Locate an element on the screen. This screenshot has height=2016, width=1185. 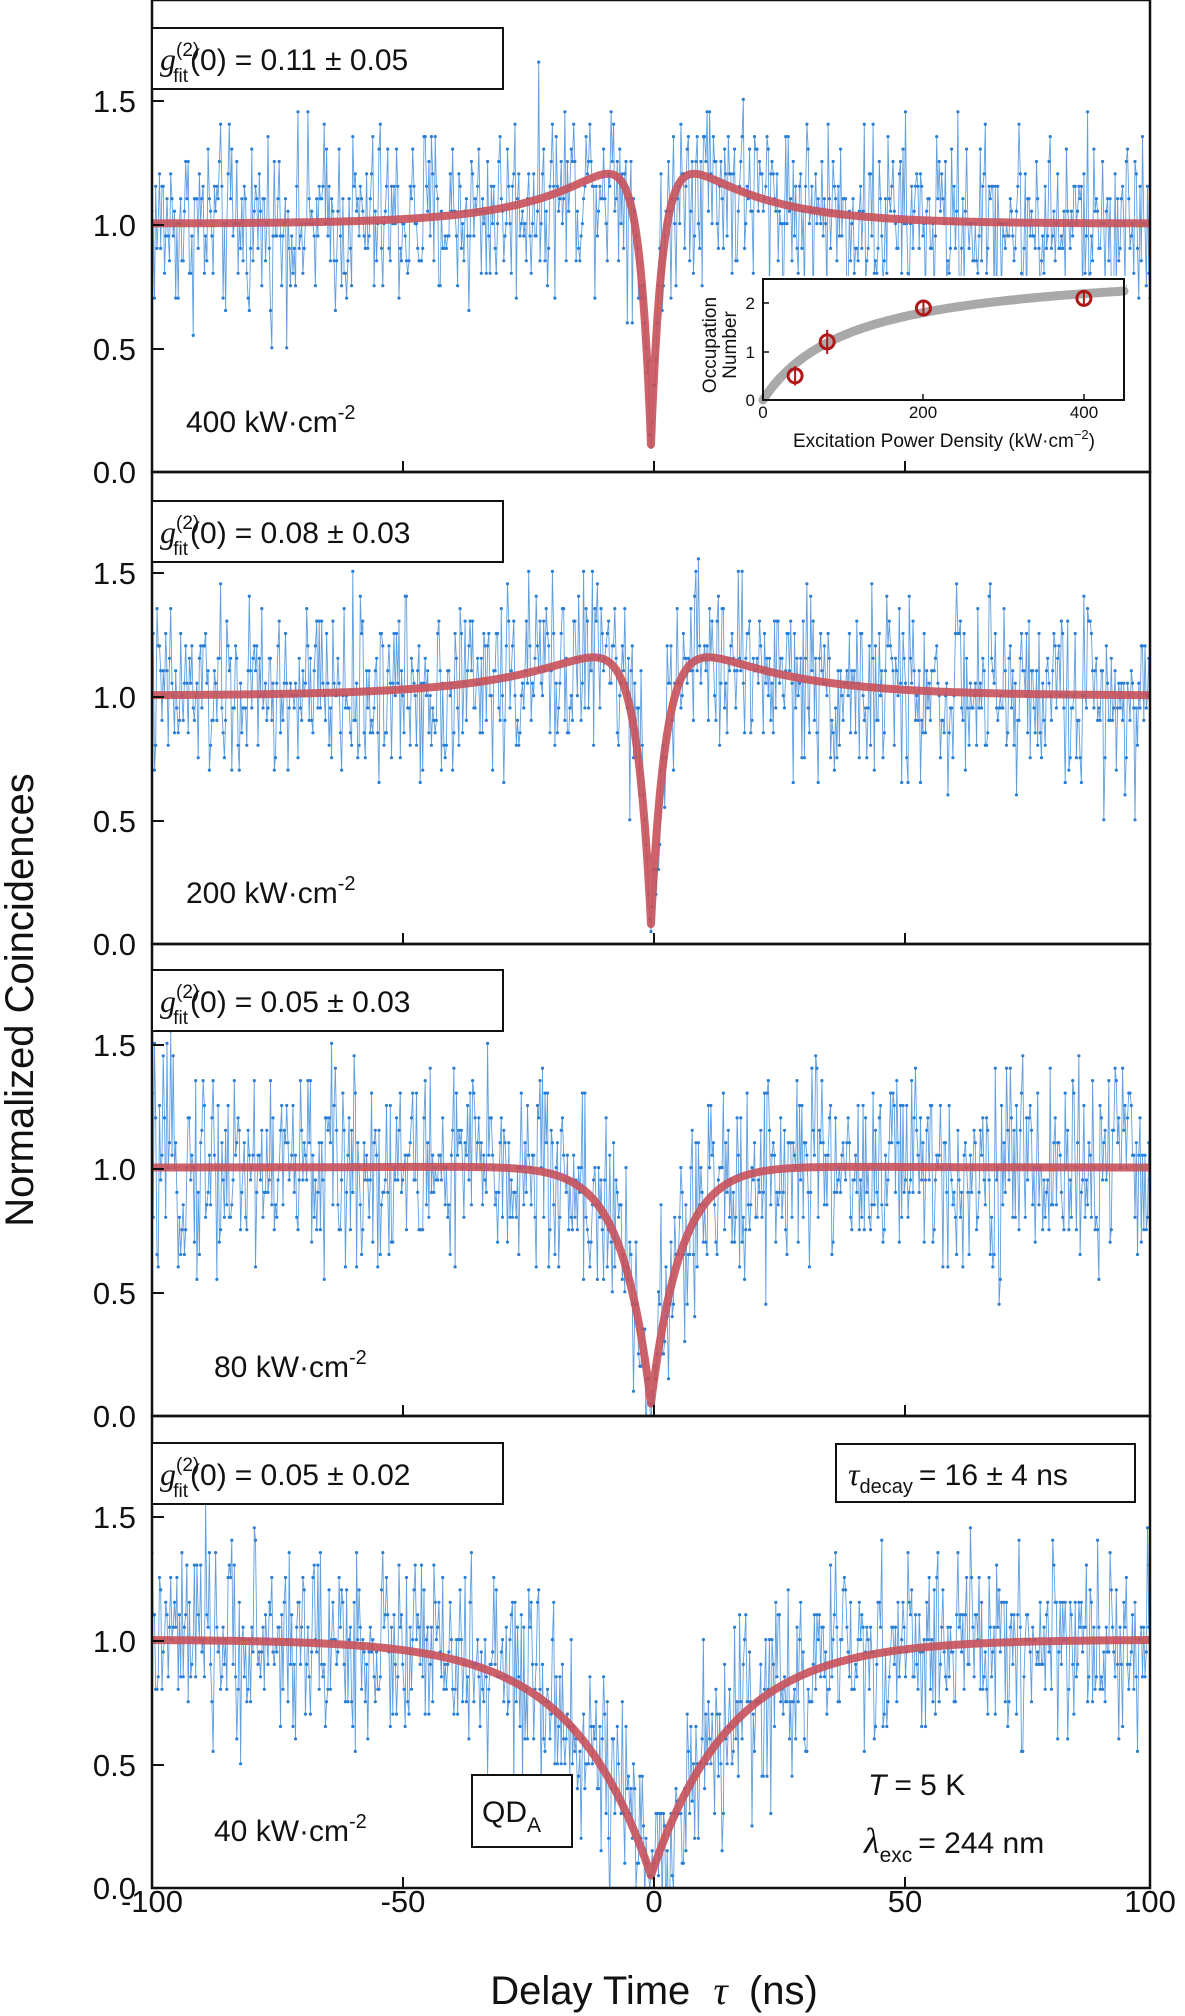
inset-frame is located at coordinates (943, 339).